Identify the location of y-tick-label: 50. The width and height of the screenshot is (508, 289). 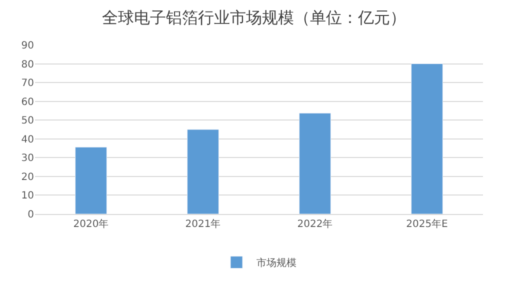
(27, 121).